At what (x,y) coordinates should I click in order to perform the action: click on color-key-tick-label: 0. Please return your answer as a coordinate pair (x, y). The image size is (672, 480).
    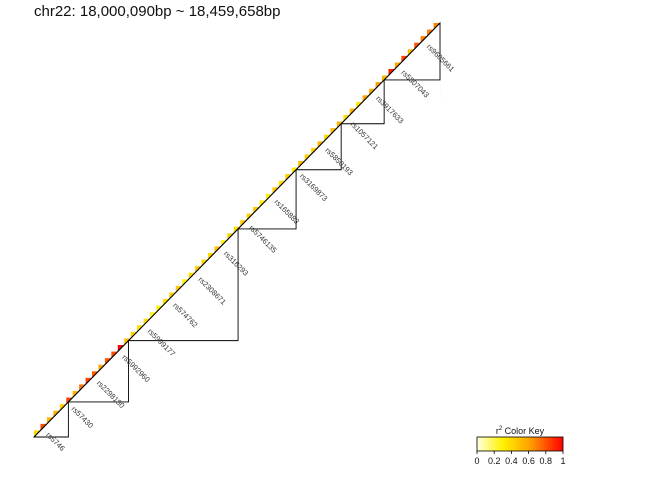
    Looking at the image, I should click on (476, 461).